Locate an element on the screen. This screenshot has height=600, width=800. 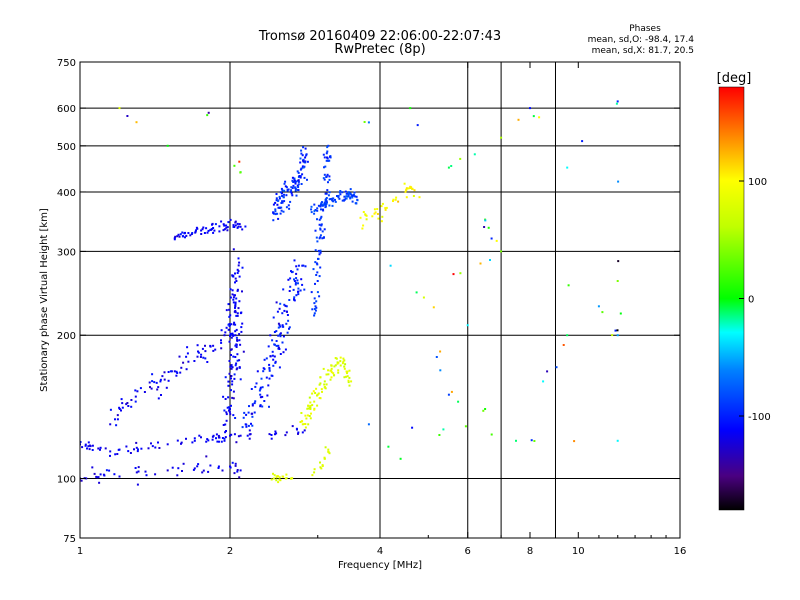
y-tick-label: 600 is located at coordinates (66, 109).